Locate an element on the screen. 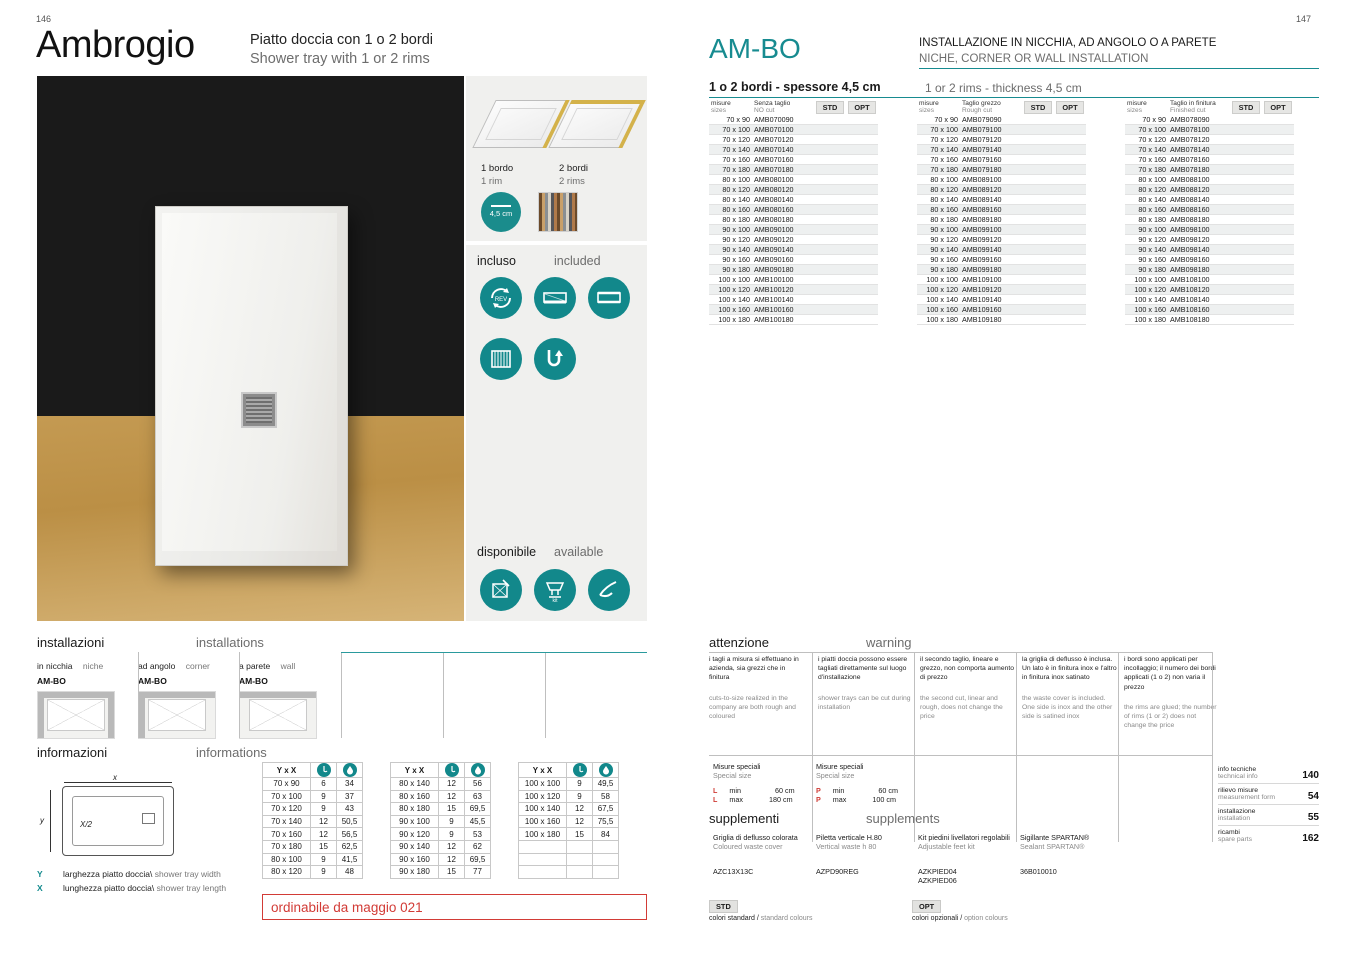 This screenshot has width=1356, height=959. table-row: 70 x 140 12 50,5 is located at coordinates (312, 821).